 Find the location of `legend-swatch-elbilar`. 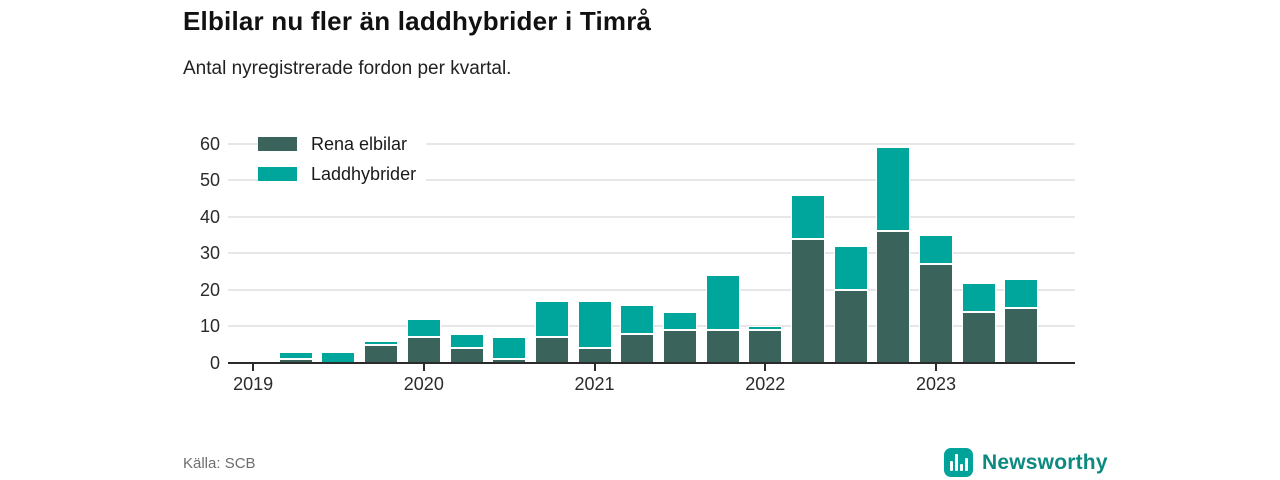

legend-swatch-elbilar is located at coordinates (277, 144).